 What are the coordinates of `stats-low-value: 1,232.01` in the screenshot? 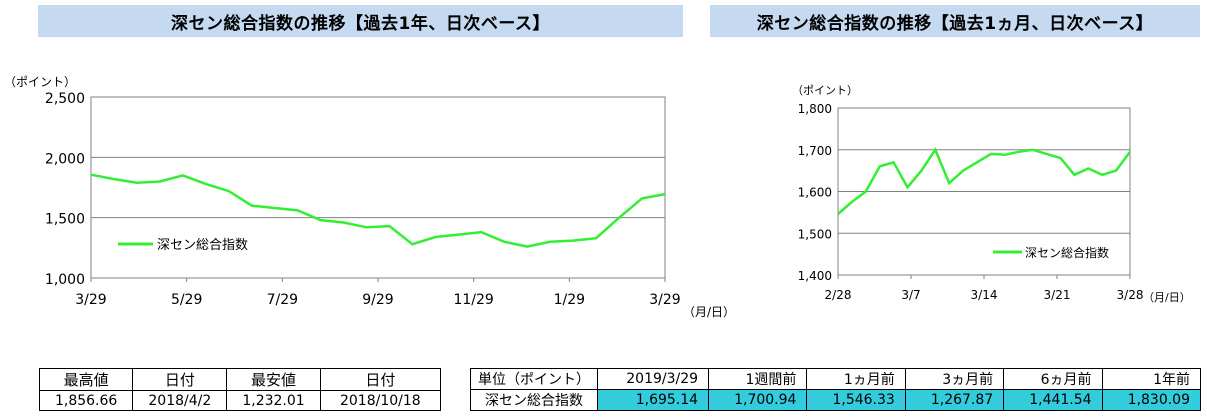 It's located at (273, 400).